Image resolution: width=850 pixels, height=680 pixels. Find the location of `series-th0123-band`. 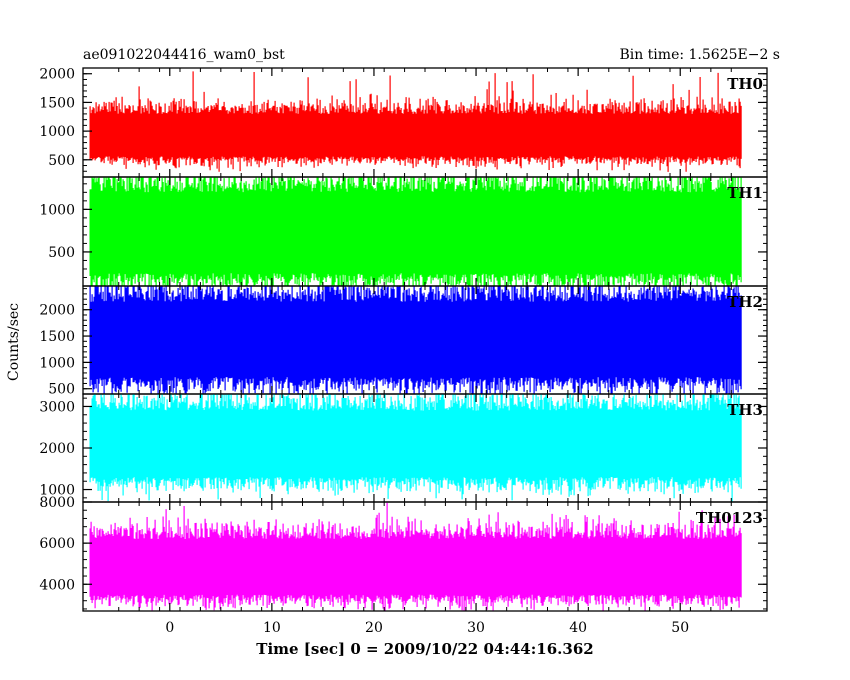

series-th0123-band is located at coordinates (416, 567).